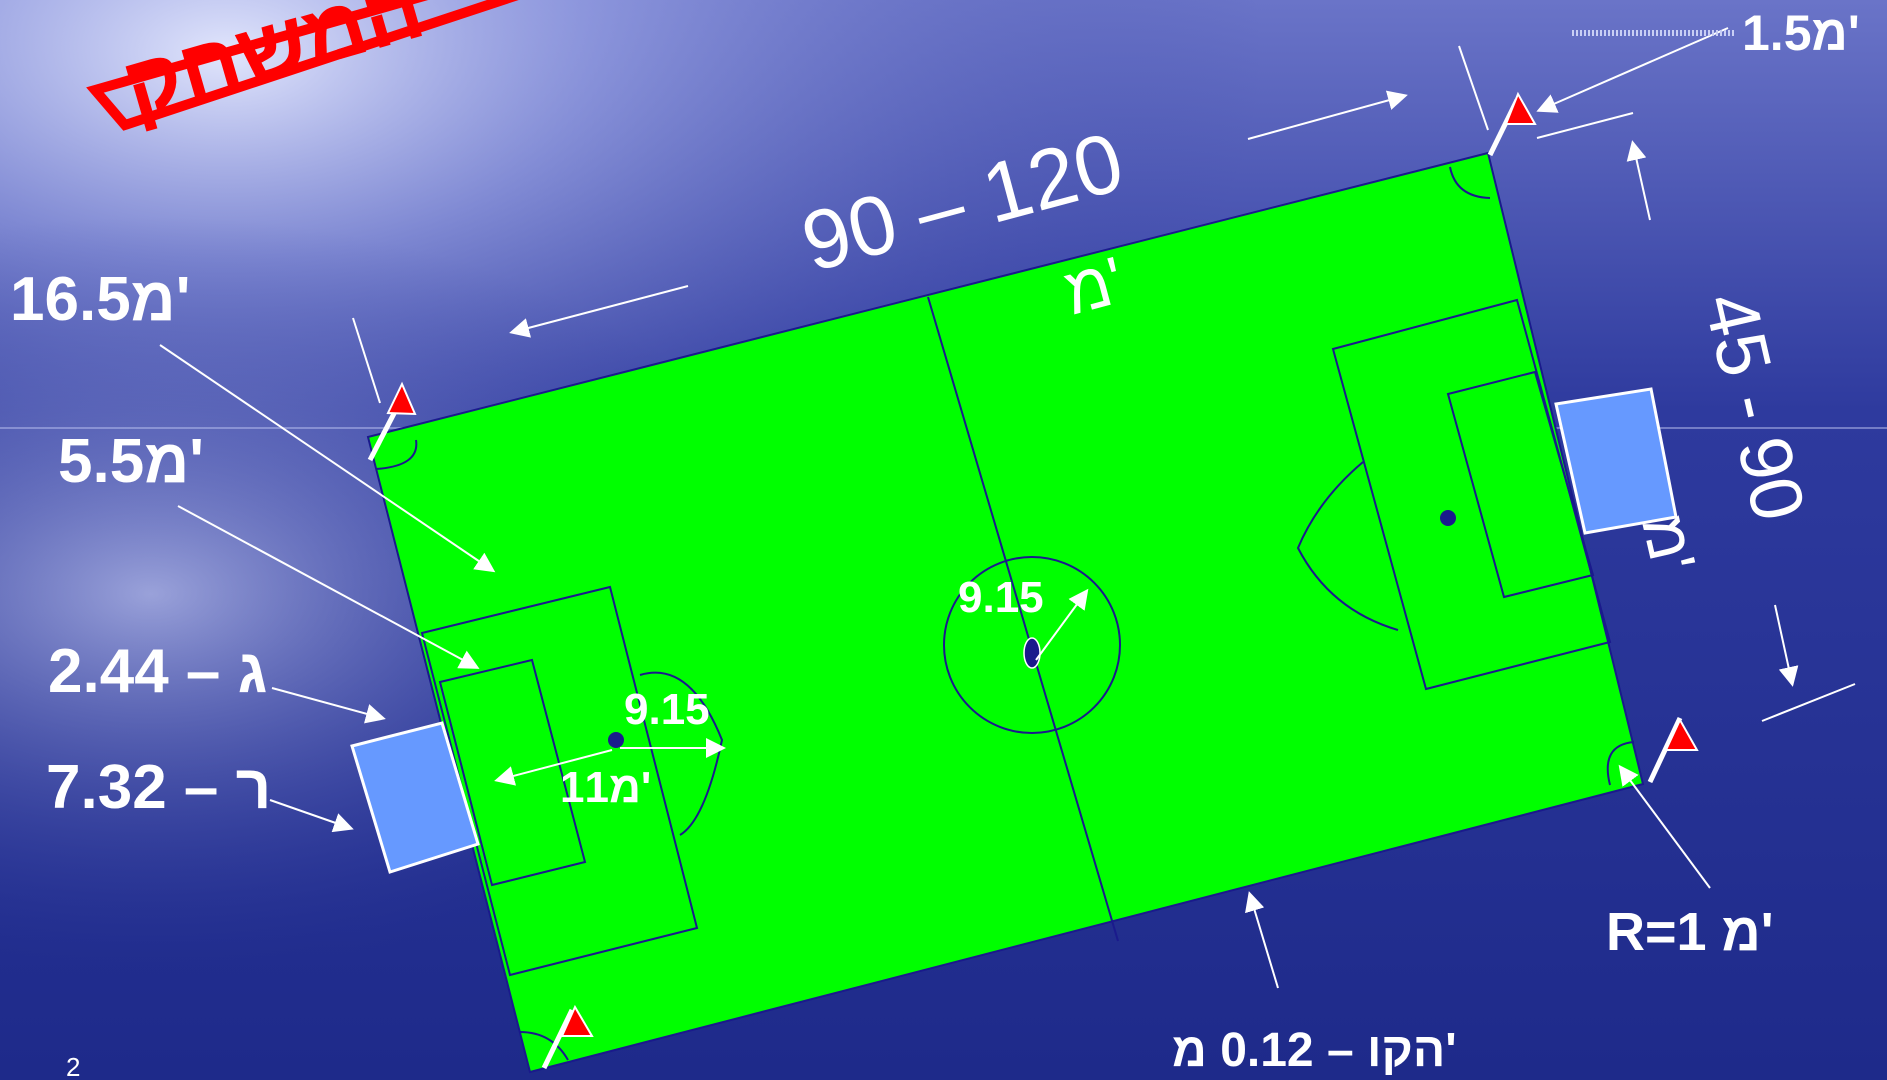 The image size is (1887, 1080). I want to click on left-goal, so click(415, 797).